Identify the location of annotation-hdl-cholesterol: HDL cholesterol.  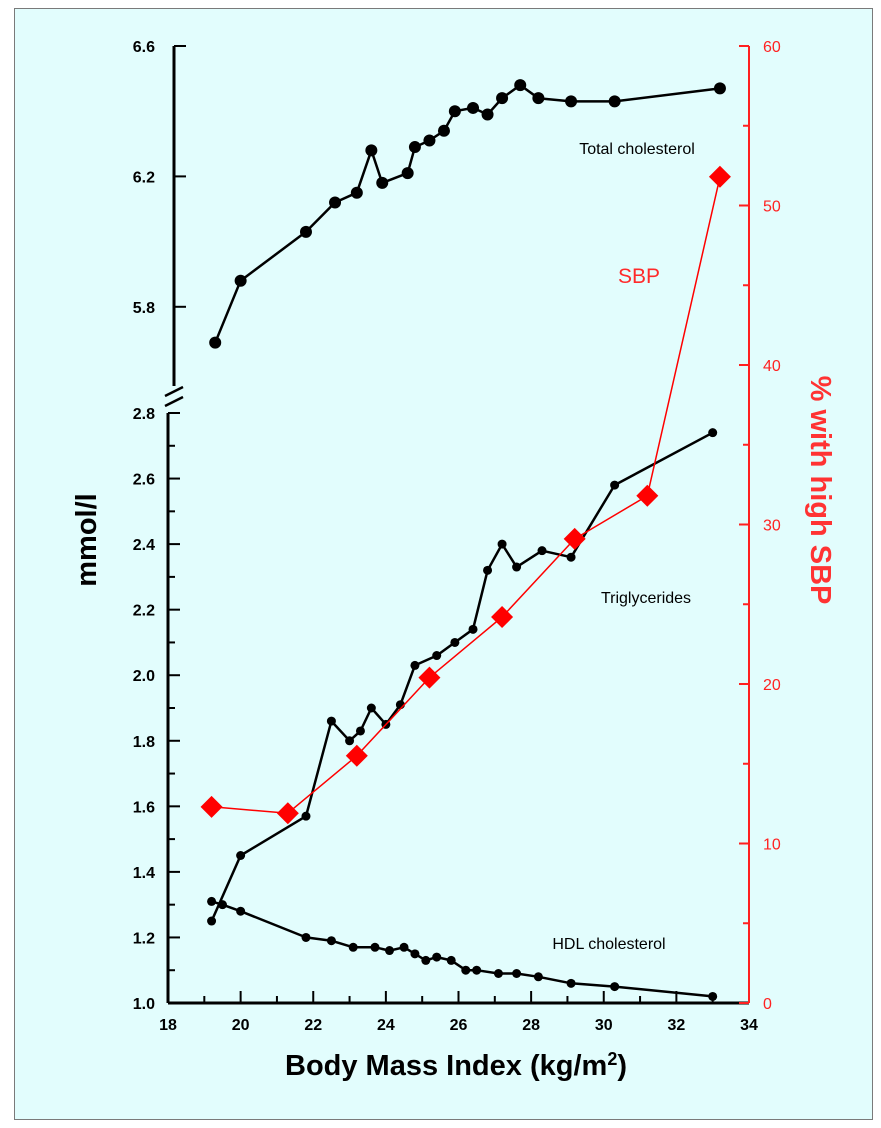
(608, 944).